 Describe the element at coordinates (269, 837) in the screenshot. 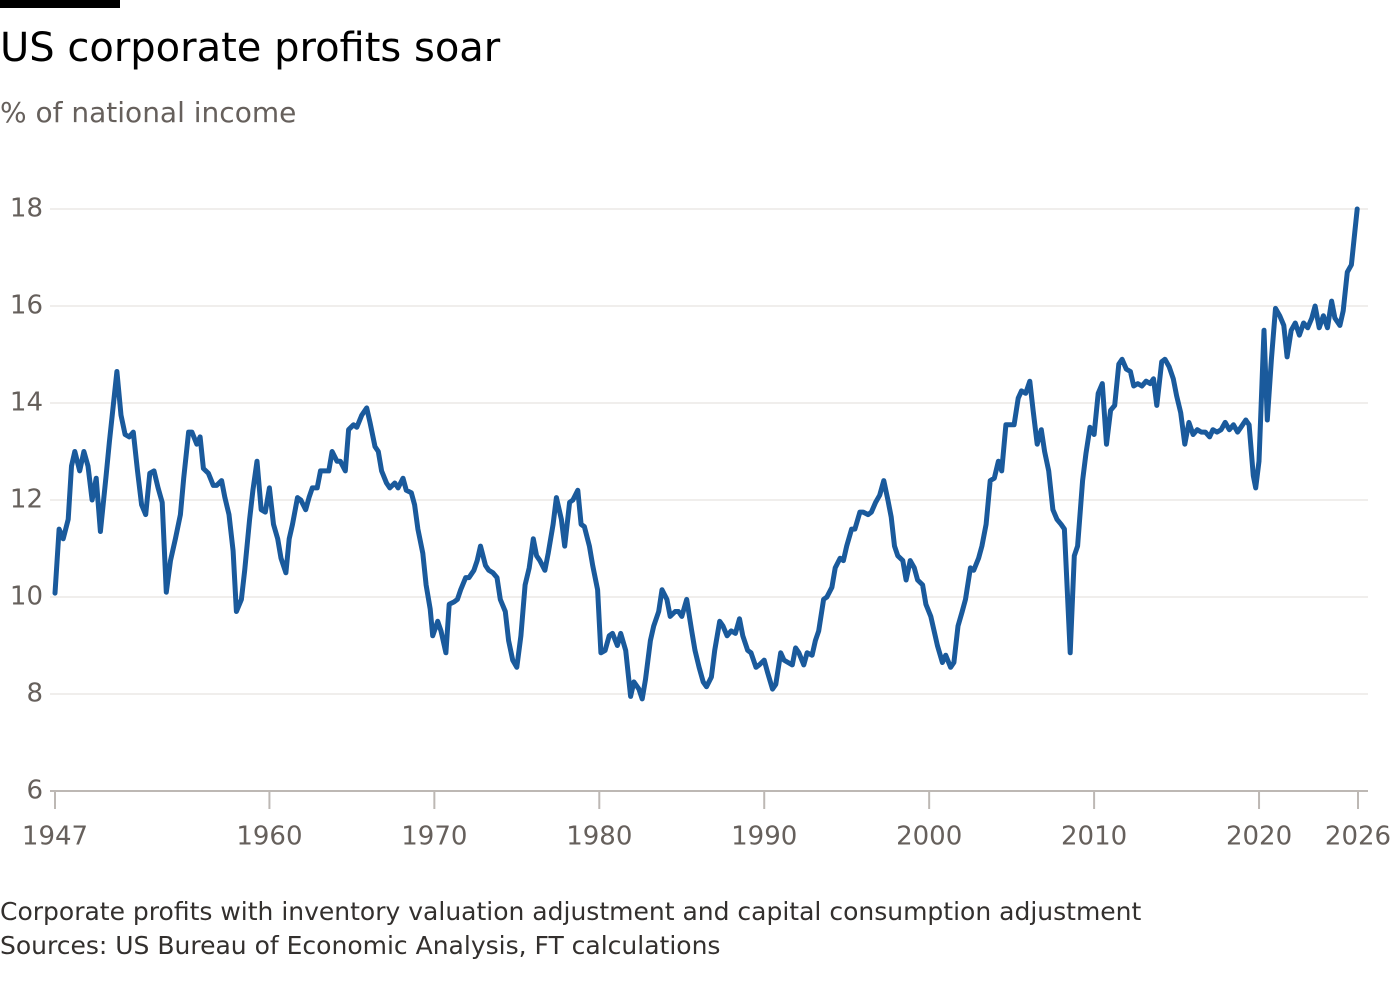

I see `x-tick-label: 1960` at that location.